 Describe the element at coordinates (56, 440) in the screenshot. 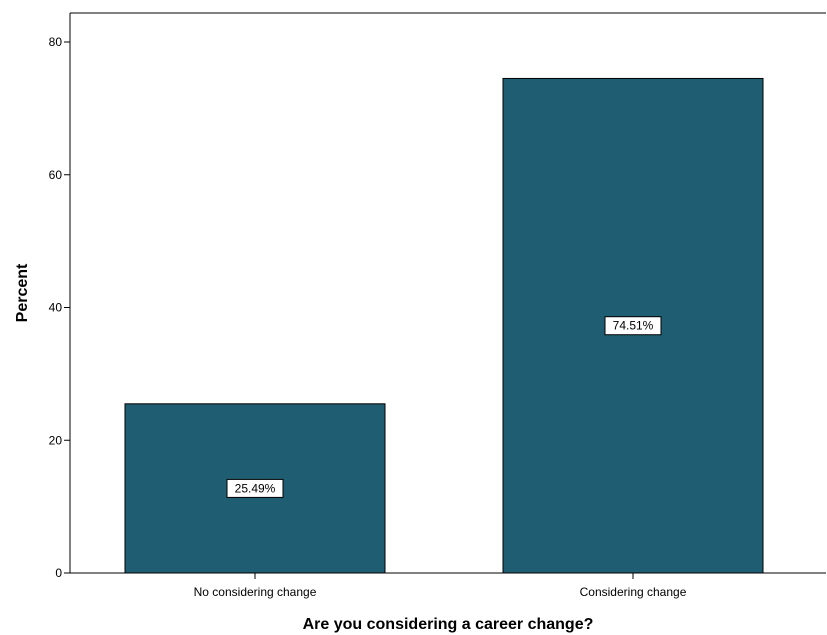

I see `y-tick-label: 20` at that location.